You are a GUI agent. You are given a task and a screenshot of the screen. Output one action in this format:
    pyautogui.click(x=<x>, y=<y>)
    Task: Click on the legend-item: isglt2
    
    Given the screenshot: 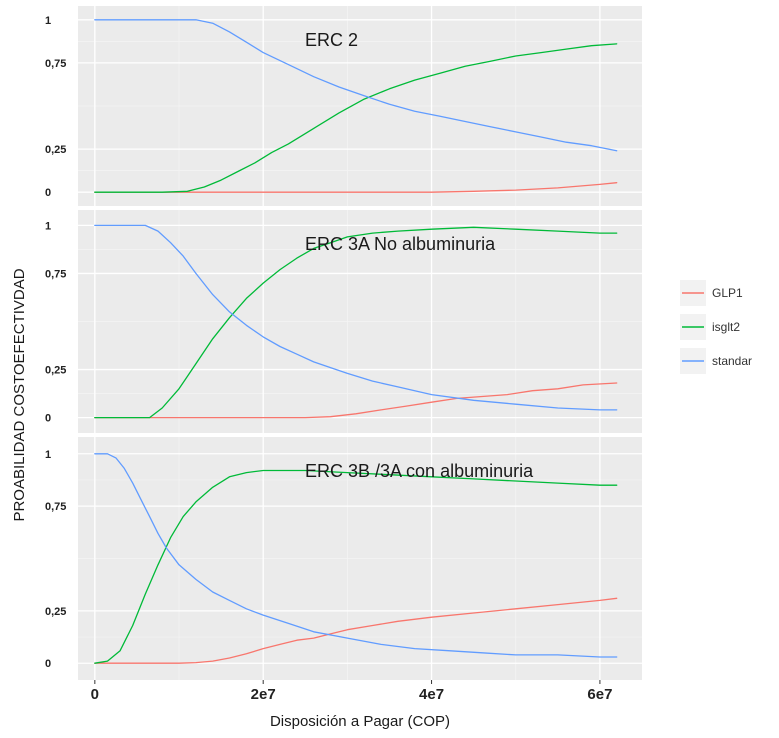 What is the action you would take?
    pyautogui.click(x=710, y=327)
    